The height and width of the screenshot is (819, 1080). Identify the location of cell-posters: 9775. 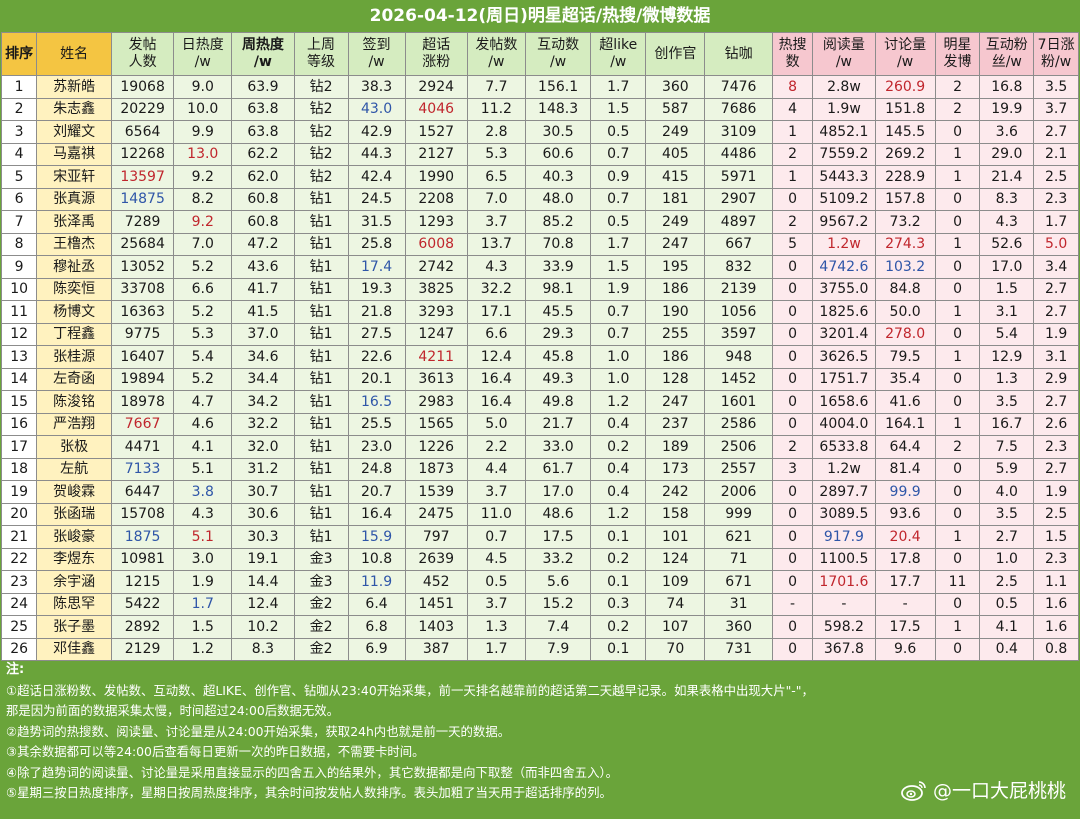
(142, 334).